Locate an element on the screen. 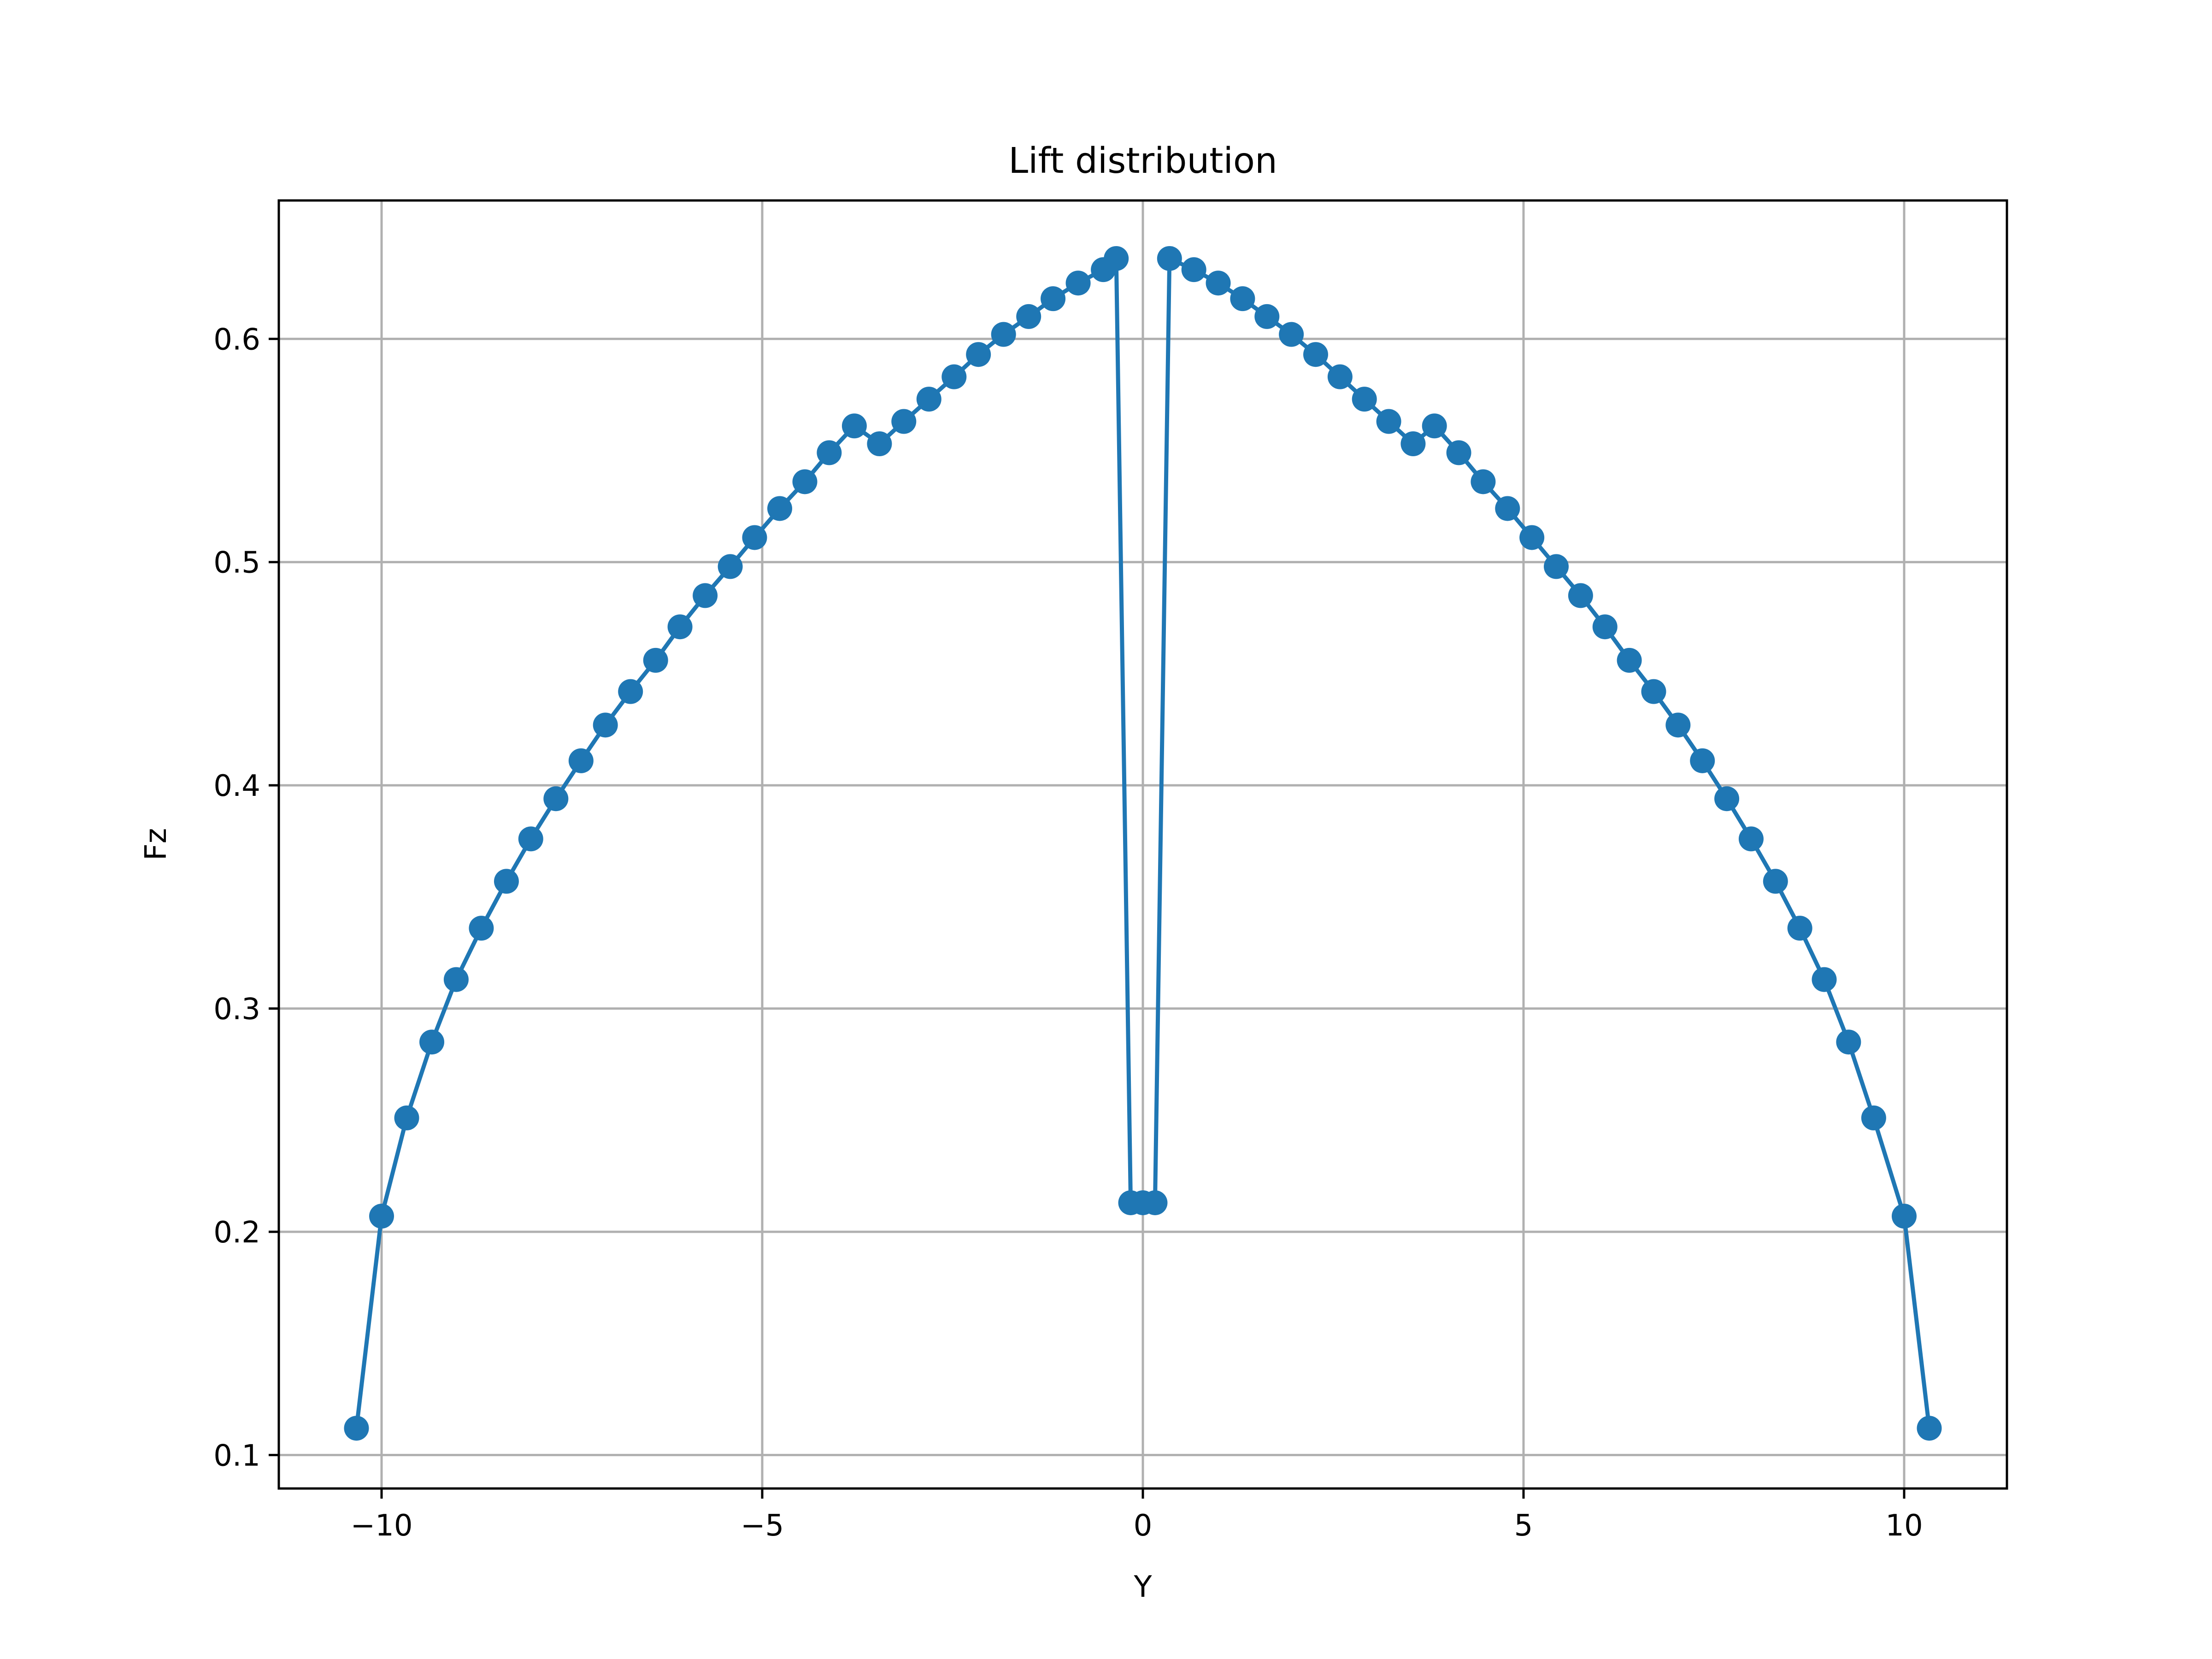 This screenshot has width=2212, height=1659. y-tick-label: 0.6 is located at coordinates (236, 340).